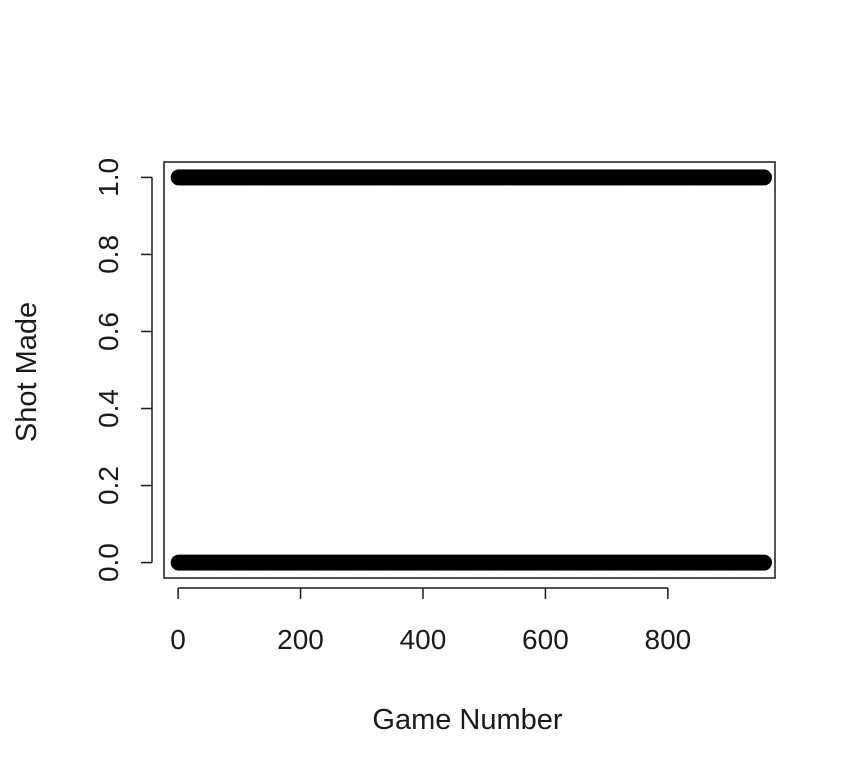 Image resolution: width=858 pixels, height=781 pixels. Describe the element at coordinates (27, 372) in the screenshot. I see `y-axis-title: Shot Made` at that location.